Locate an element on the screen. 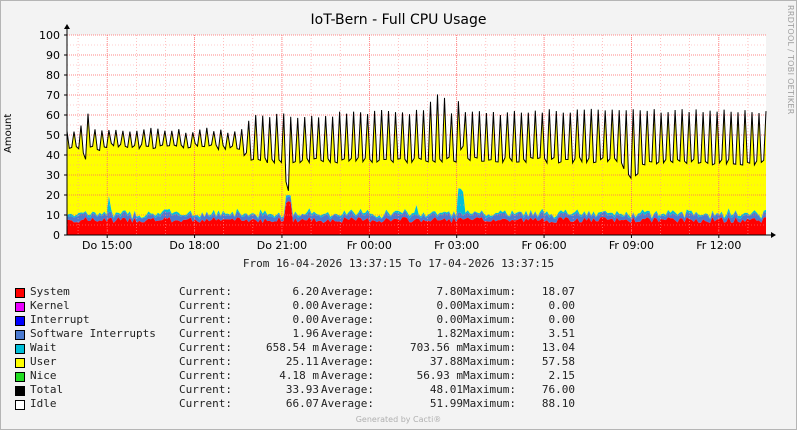 The image size is (797, 430). legend-average-value: 703.56 m is located at coordinates (436, 347).